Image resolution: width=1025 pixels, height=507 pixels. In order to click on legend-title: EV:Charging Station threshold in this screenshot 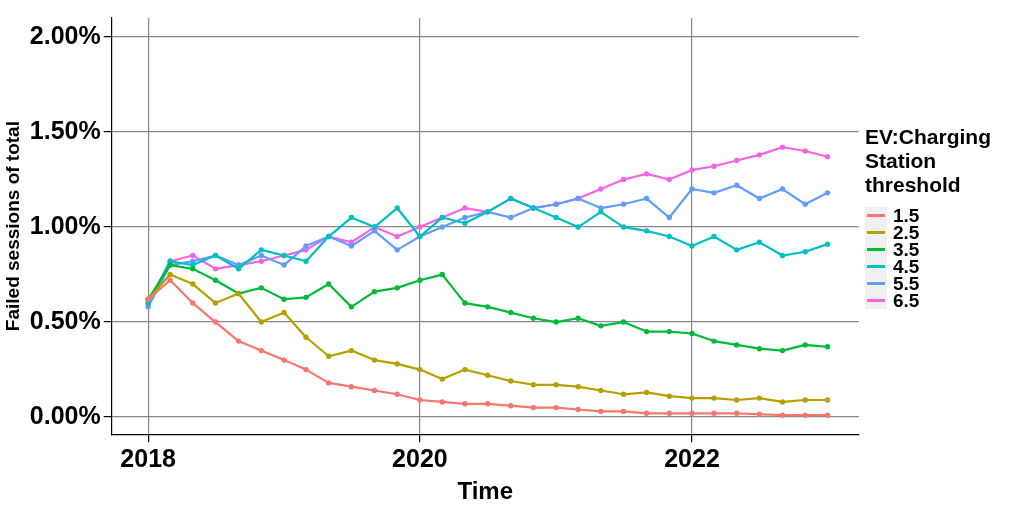, I will do `click(928, 161)`.